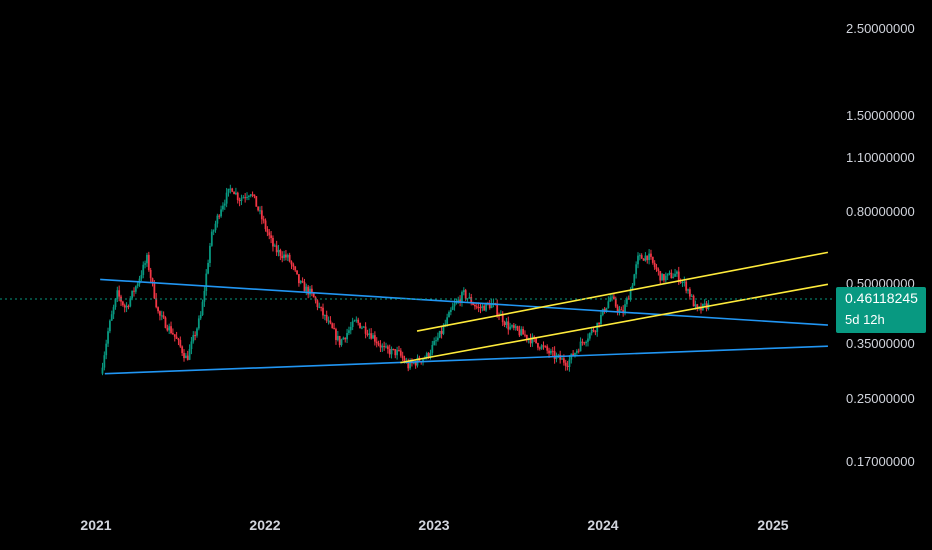 The width and height of the screenshot is (932, 550). What do you see at coordinates (880, 343) in the screenshot?
I see `y-tick-label: 0.35000000` at bounding box center [880, 343].